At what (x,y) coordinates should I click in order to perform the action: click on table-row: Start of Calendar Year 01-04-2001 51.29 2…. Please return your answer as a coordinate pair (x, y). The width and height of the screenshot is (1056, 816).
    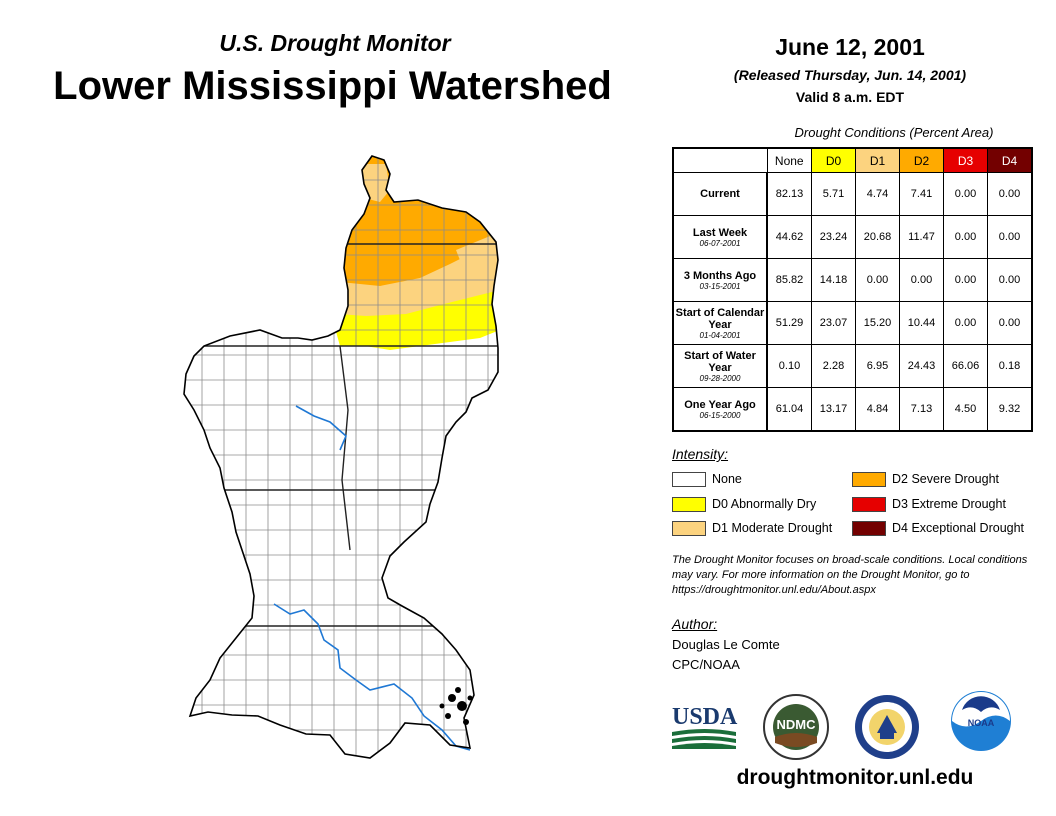
    Looking at the image, I should click on (852, 323).